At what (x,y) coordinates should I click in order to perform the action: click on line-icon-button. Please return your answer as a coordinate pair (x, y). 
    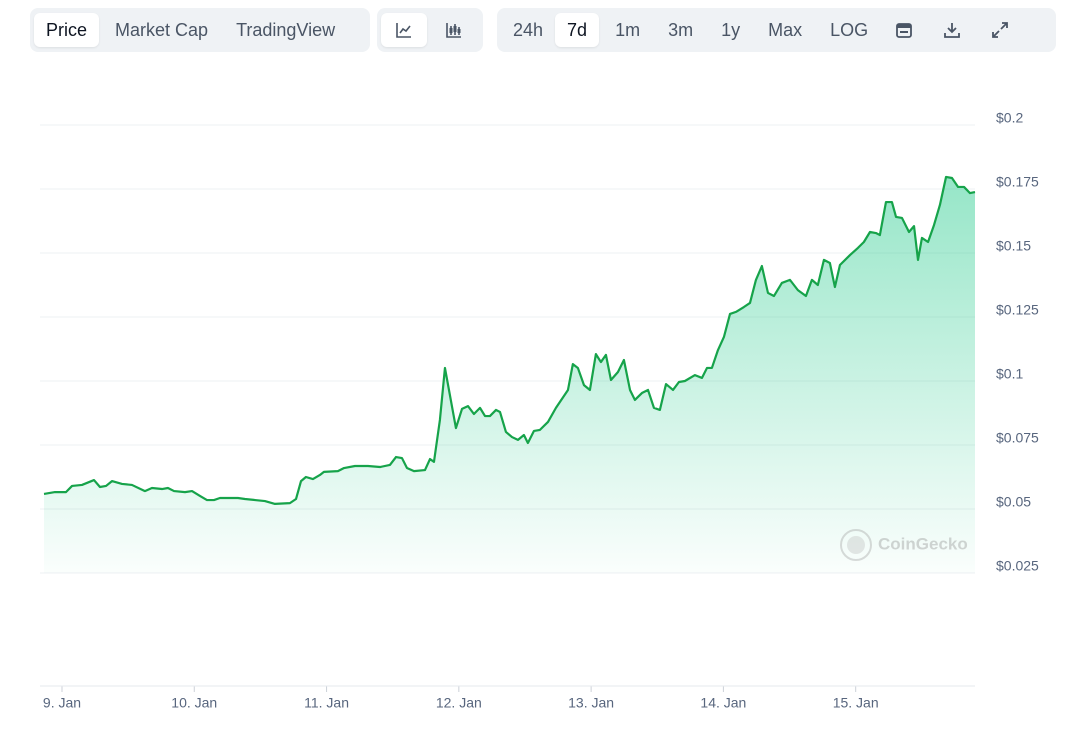
    Looking at the image, I should click on (404, 30).